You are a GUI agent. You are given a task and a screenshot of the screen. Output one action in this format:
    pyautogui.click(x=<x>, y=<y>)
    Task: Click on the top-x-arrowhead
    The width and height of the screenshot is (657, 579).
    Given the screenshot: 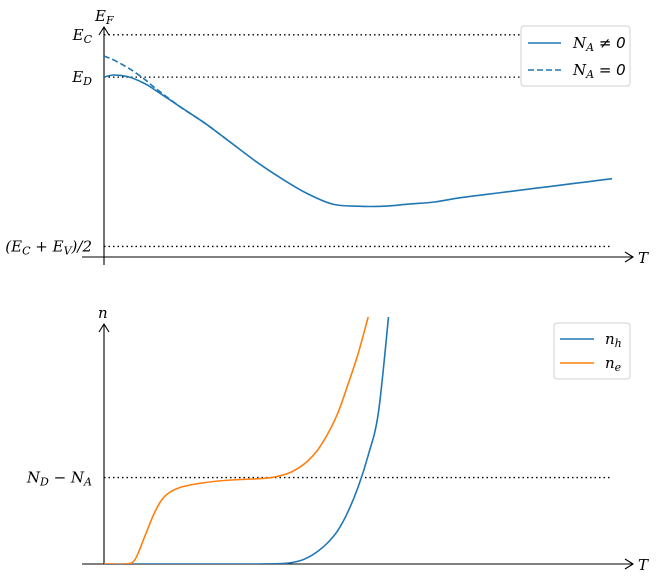 What is the action you would take?
    pyautogui.click(x=629, y=257)
    